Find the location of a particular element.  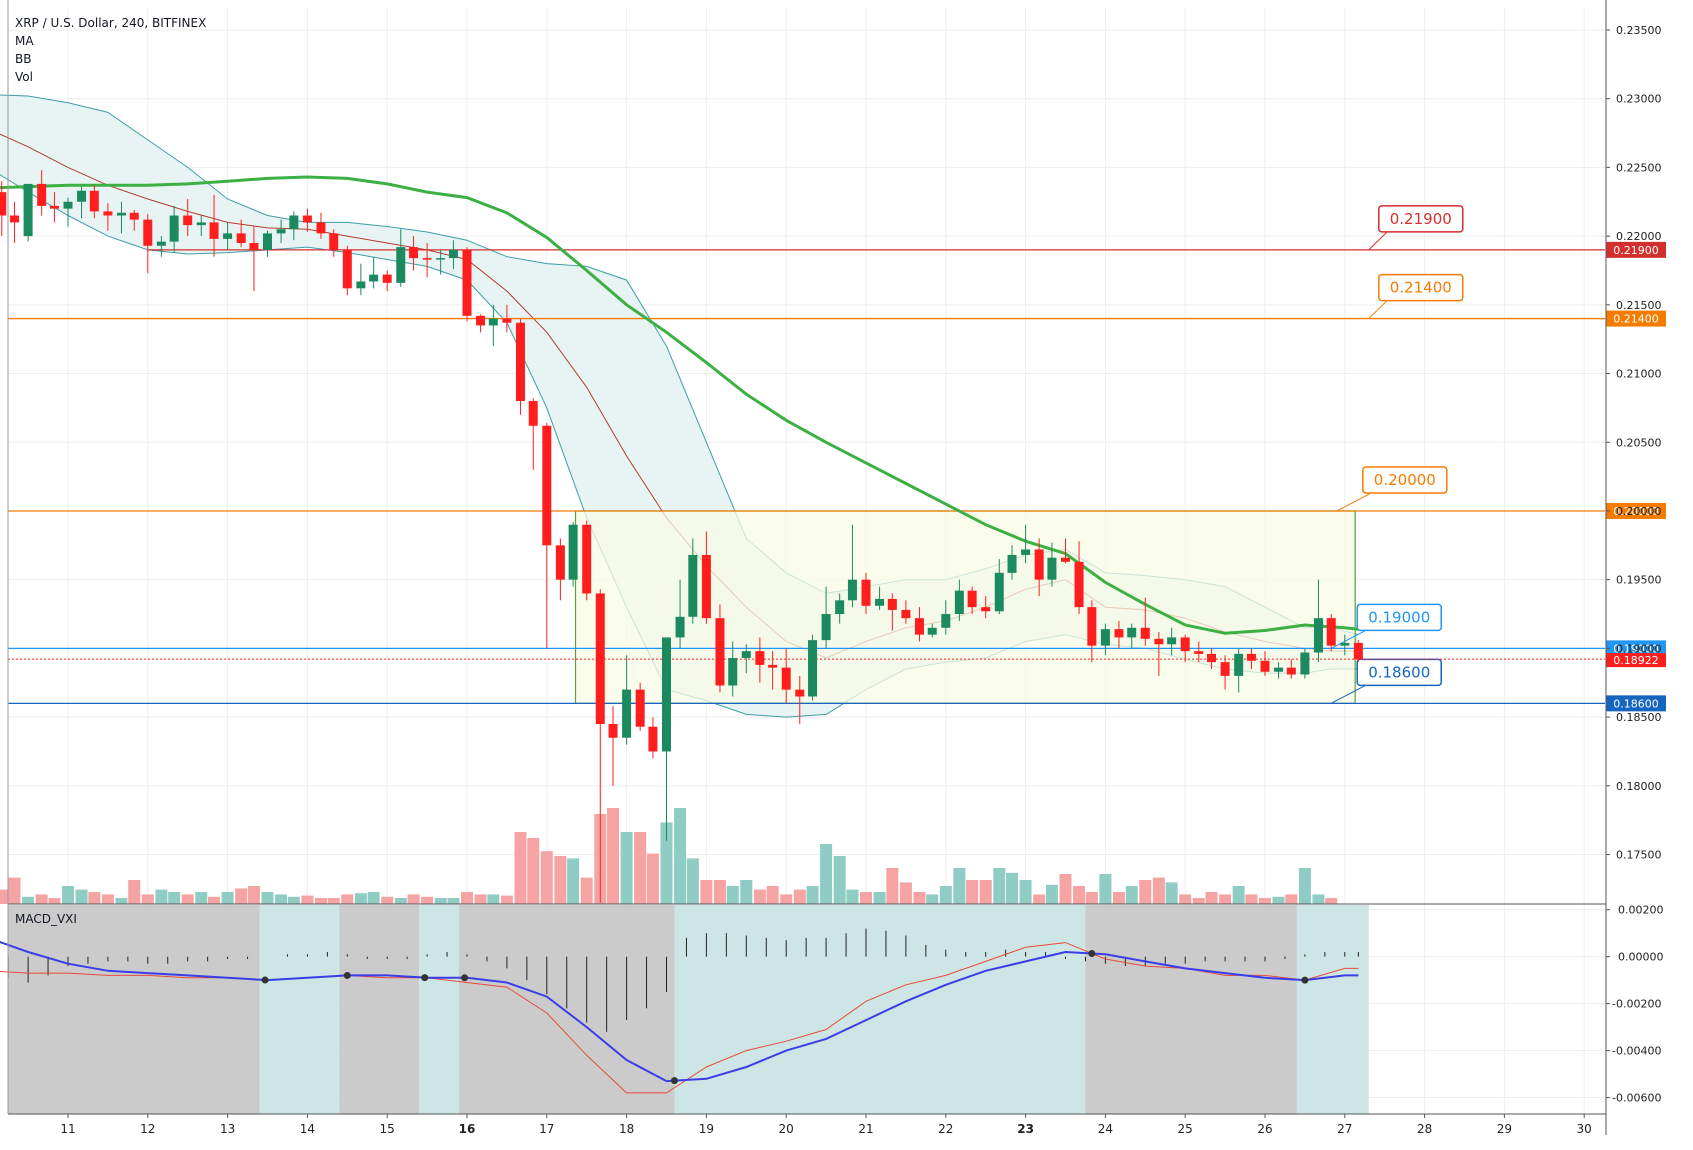

macd-y-tick-label: -0.00400 is located at coordinates (1636, 1051).